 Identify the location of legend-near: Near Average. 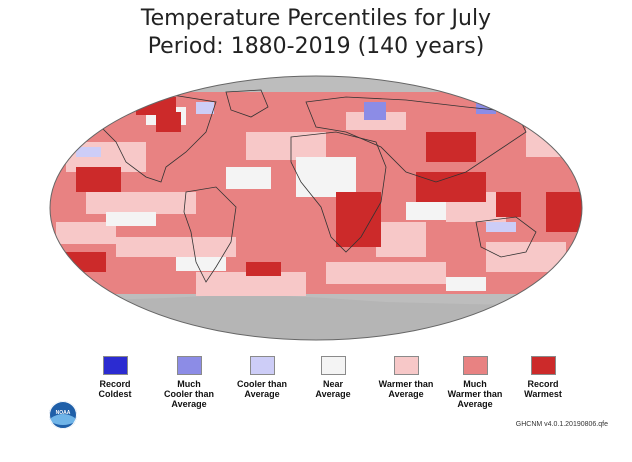
(333, 377).